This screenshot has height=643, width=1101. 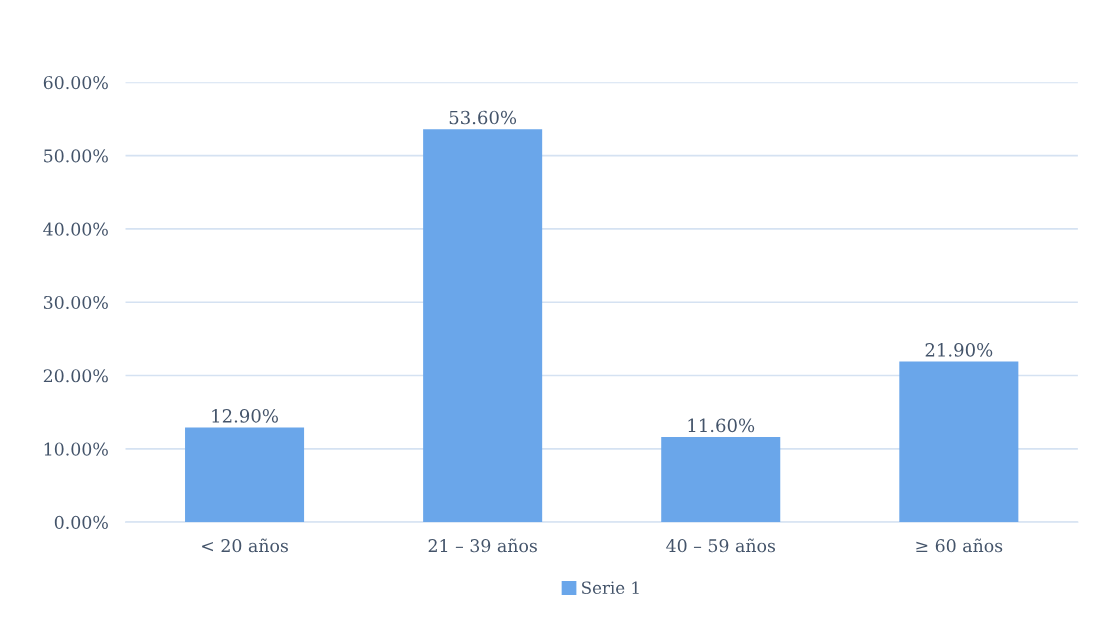 What do you see at coordinates (721, 425) in the screenshot?
I see `data-label: 11.60%` at bounding box center [721, 425].